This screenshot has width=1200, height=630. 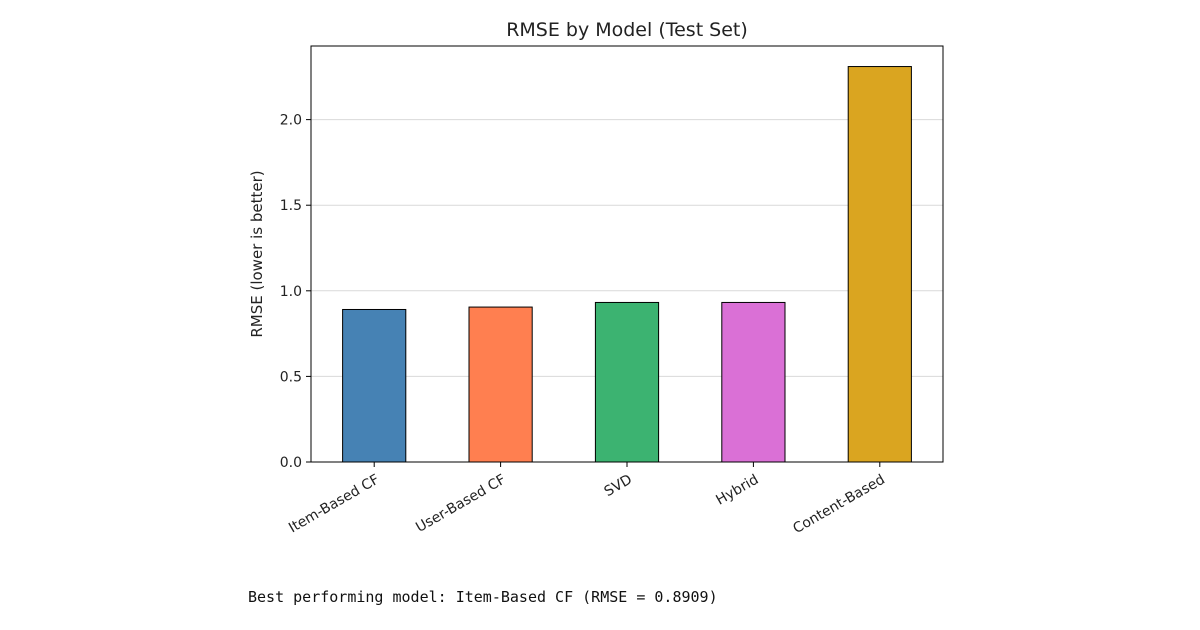 I want to click on chart-title: RMSE by Model (Test Set), so click(x=627, y=30).